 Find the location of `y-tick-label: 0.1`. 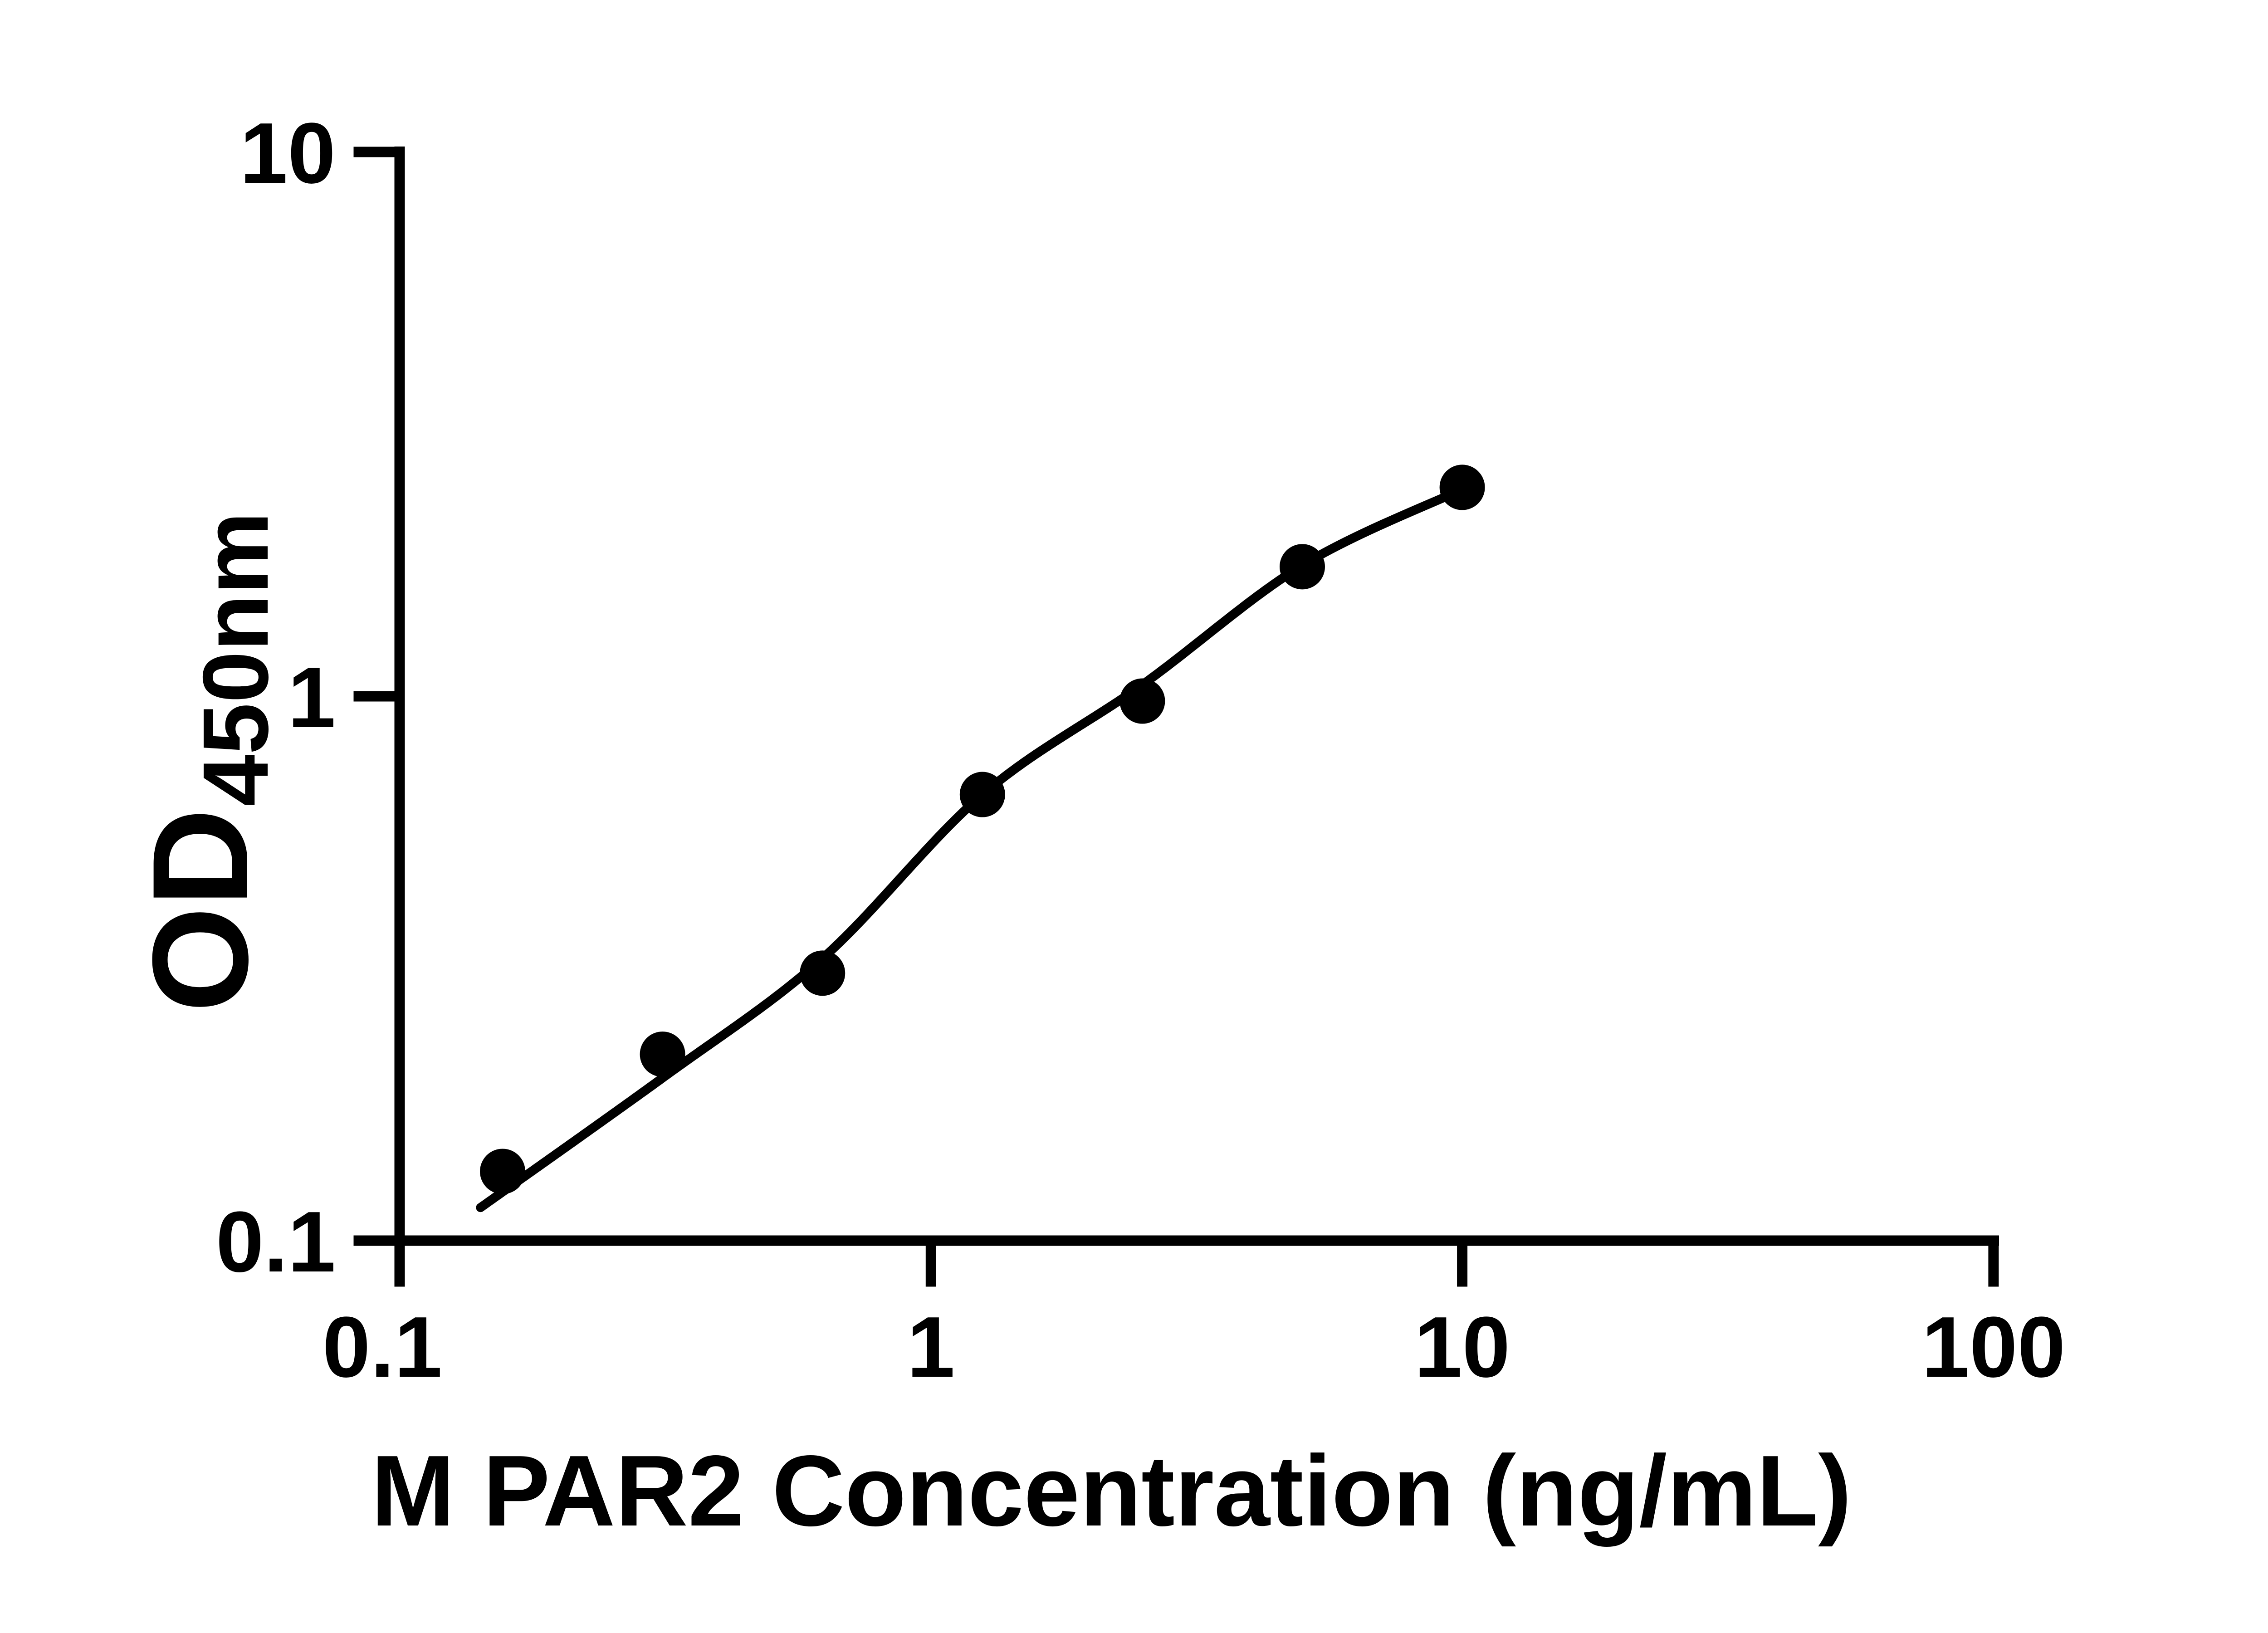

y-tick-label: 0.1 is located at coordinates (276, 1242).